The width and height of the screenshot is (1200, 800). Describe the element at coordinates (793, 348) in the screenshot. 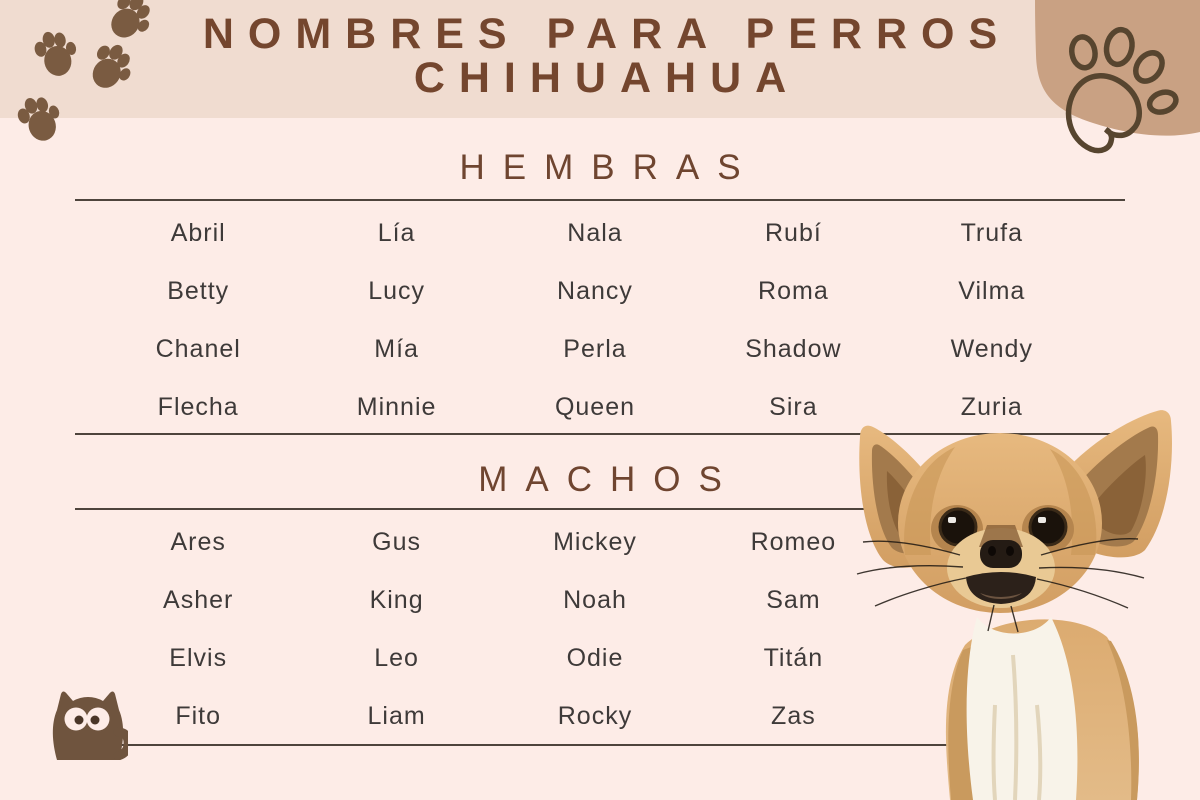

I see `name-cell: Shadow` at that location.